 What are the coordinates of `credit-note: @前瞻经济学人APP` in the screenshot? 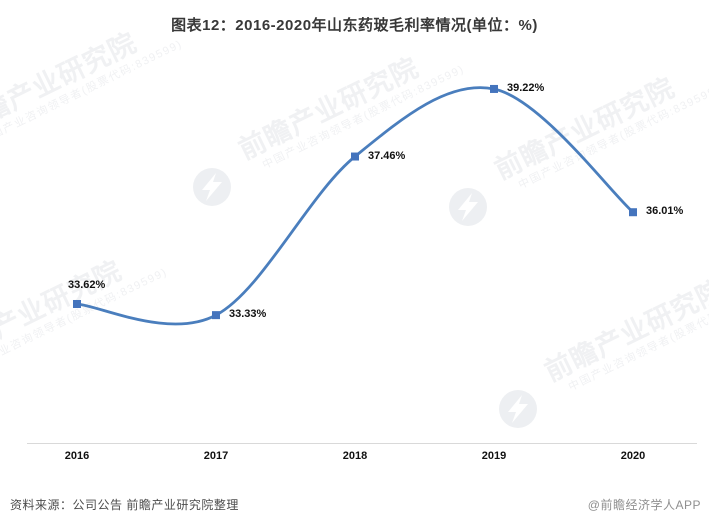 It's located at (644, 505).